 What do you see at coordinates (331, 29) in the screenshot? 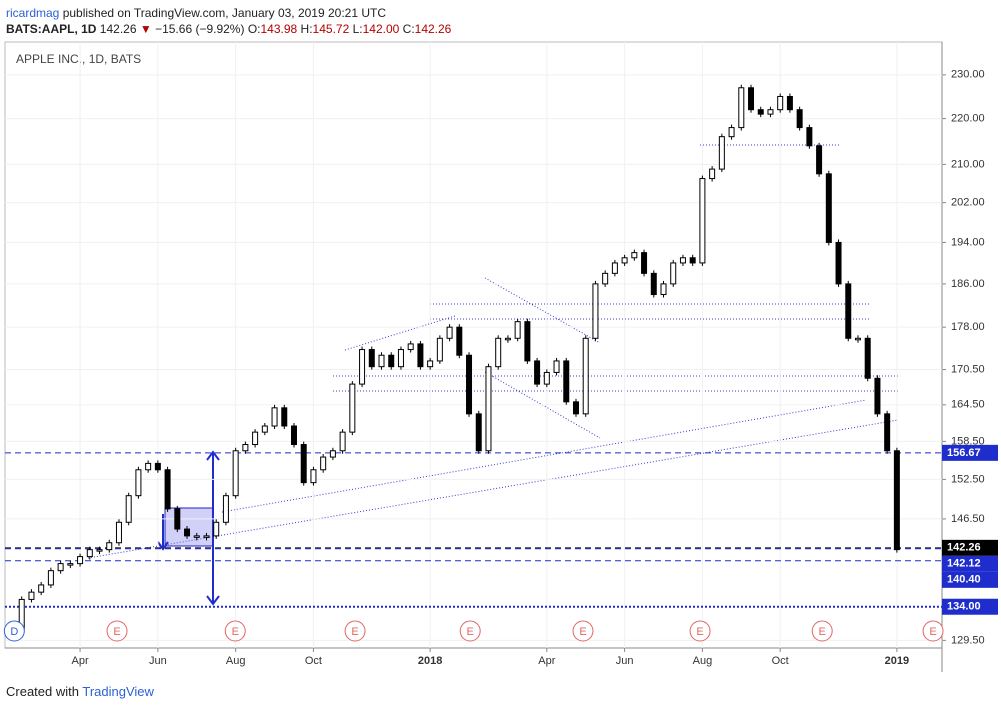
I see `ohlc-value: 145.72` at bounding box center [331, 29].